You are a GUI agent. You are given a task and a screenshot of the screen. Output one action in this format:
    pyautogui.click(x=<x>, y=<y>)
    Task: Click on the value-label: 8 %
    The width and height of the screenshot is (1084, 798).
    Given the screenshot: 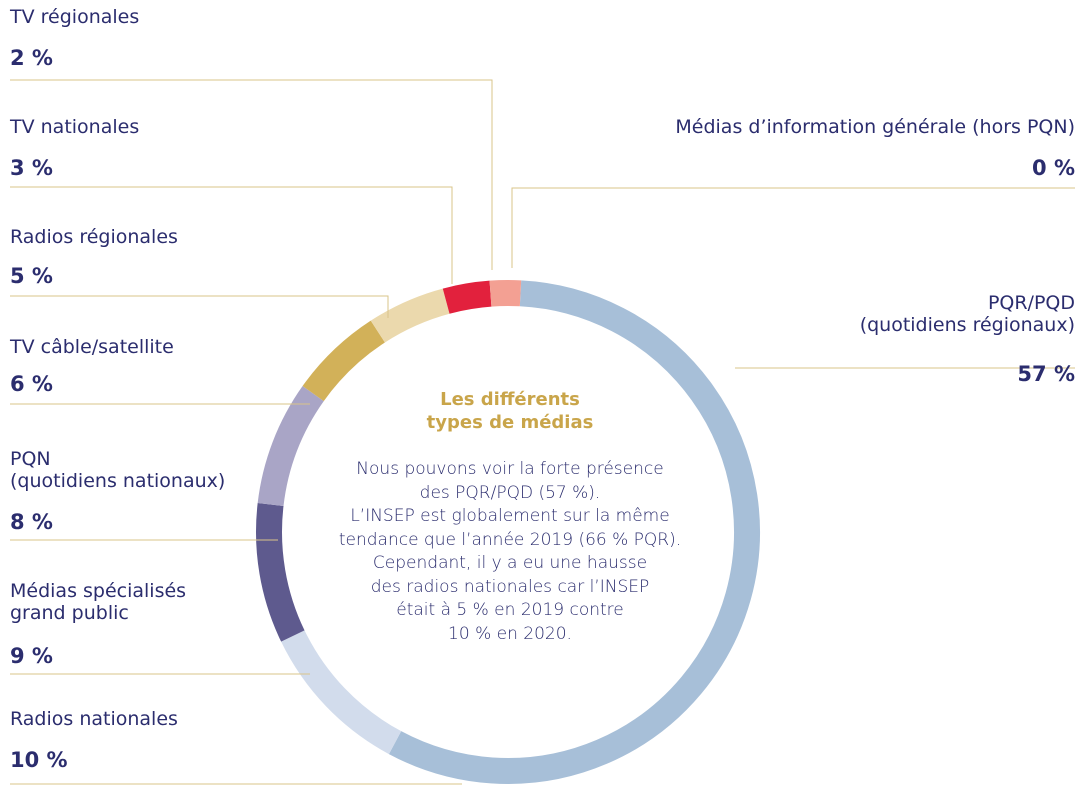 What is the action you would take?
    pyautogui.click(x=31, y=522)
    